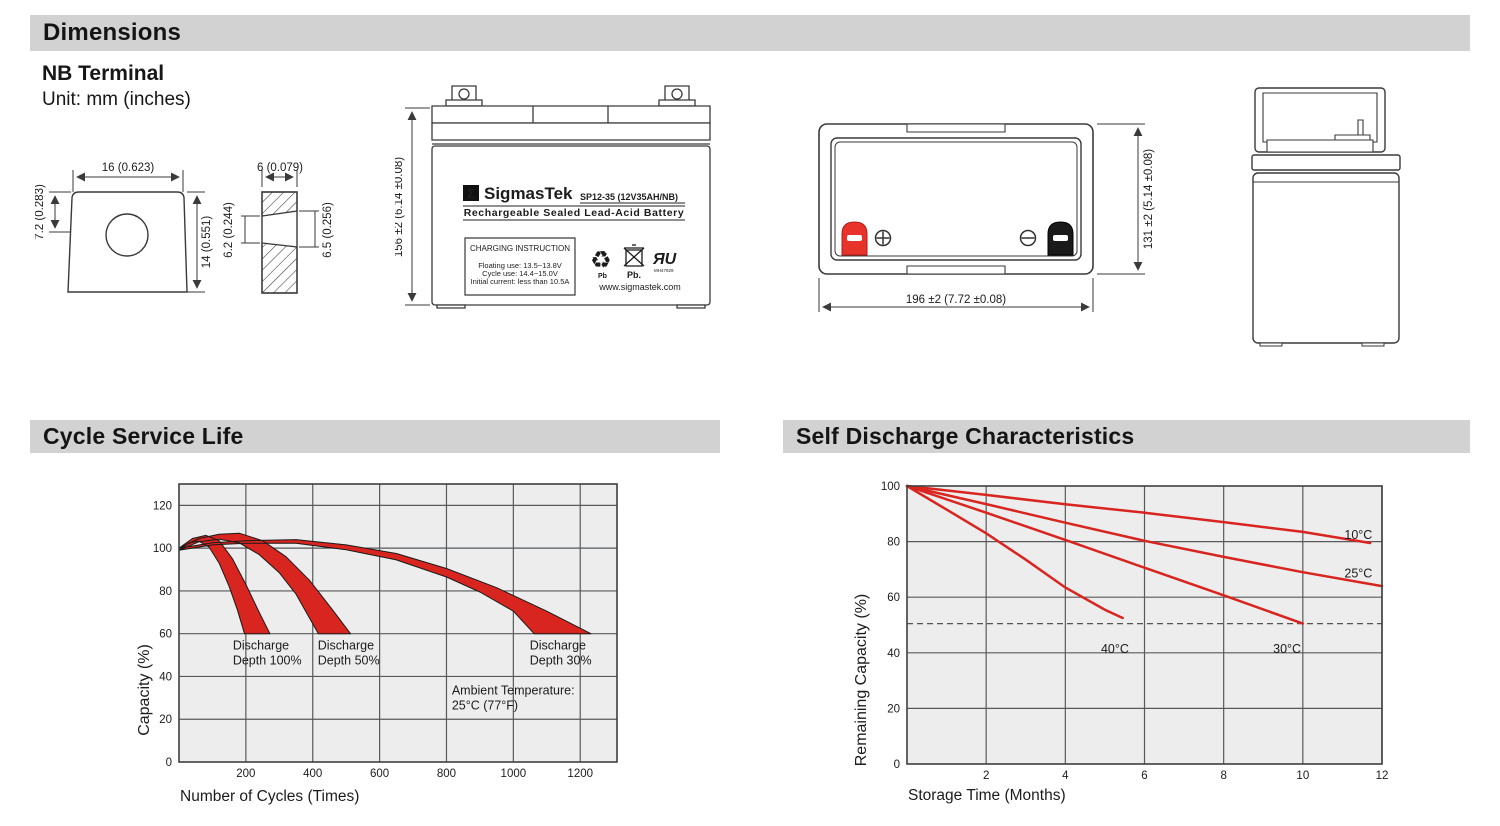 The height and width of the screenshot is (826, 1500). I want to click on plot-area: 10°C 25°C 30°C 40°C 2 4 6 8 10 12 0 20 40 60 80 100, so click(1135, 631).